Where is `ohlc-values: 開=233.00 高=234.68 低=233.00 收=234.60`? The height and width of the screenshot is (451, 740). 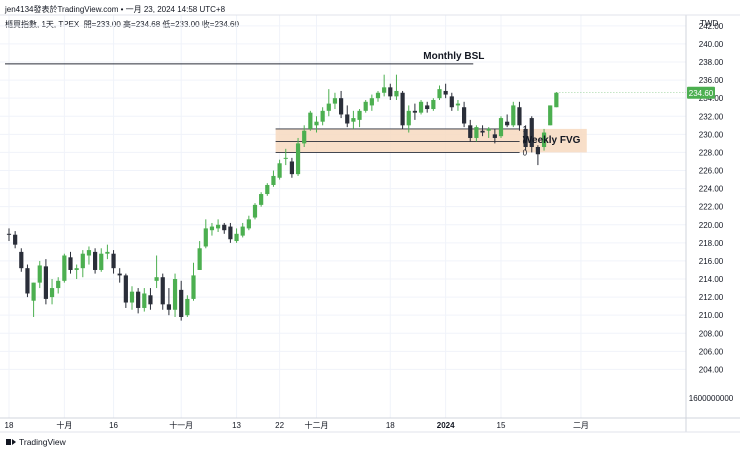
ohlc-values: 開=233.00 高=234.68 低=233.00 收=234.60 is located at coordinates (161, 24).